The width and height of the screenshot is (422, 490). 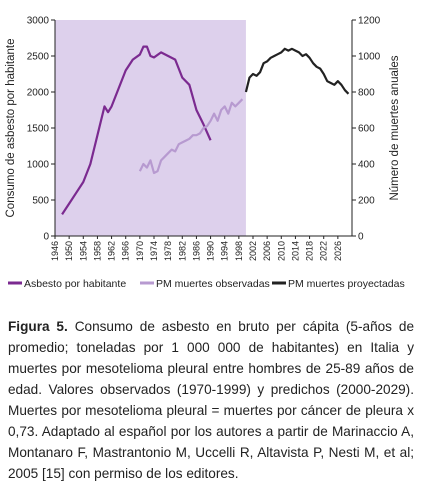 I want to click on x-tick-label: 1990, so click(x=211, y=251).